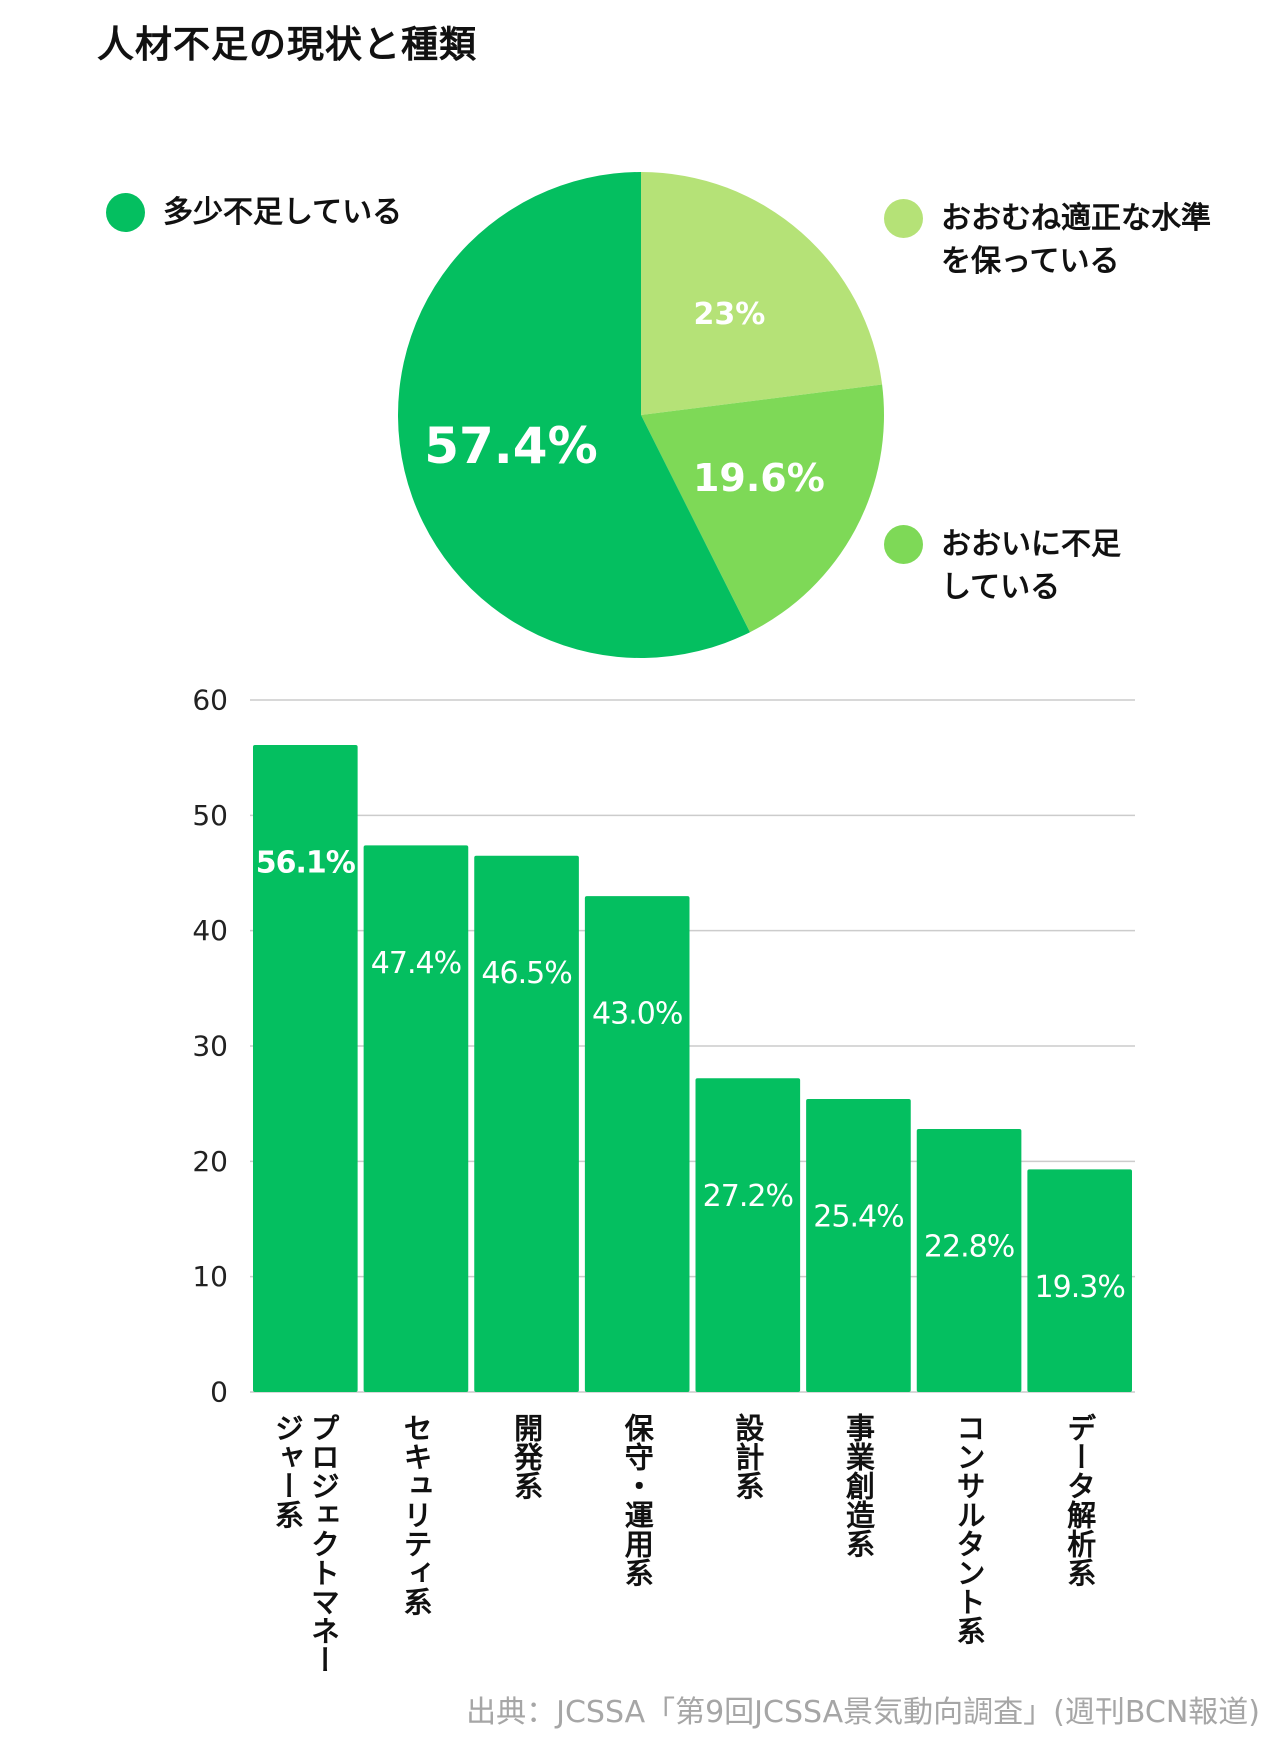 The image size is (1280, 1750). Describe the element at coordinates (637, 1500) in the screenshot. I see `x-category-label: 保守・運用系` at that location.